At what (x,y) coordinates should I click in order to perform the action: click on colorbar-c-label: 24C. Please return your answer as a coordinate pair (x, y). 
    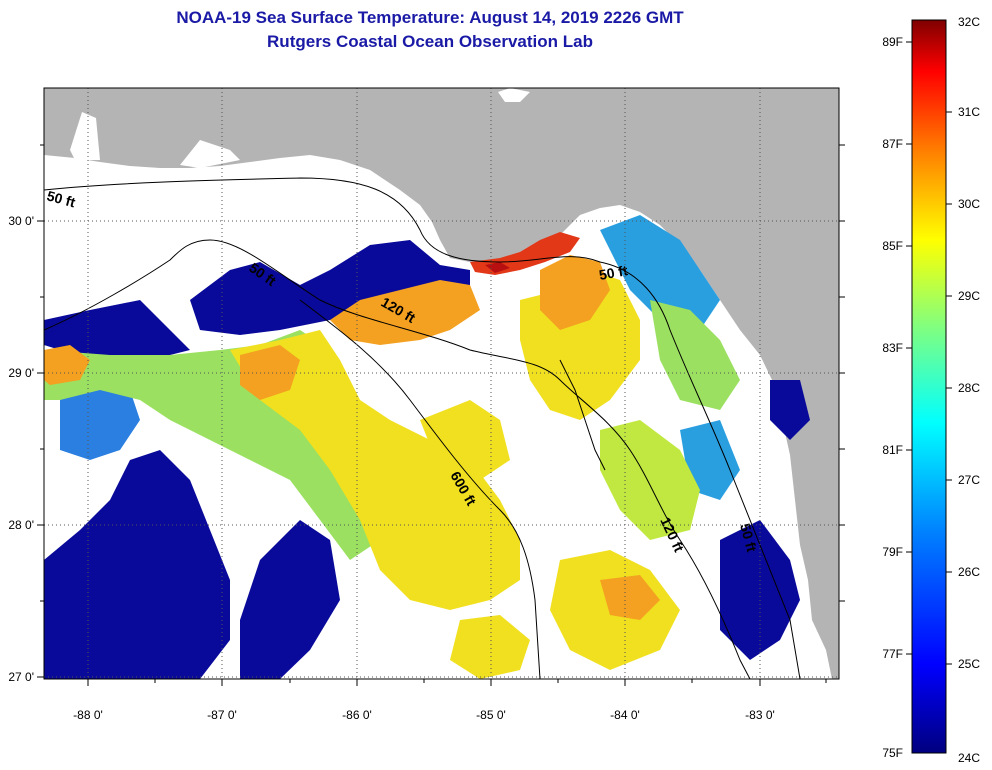
    Looking at the image, I should click on (969, 758).